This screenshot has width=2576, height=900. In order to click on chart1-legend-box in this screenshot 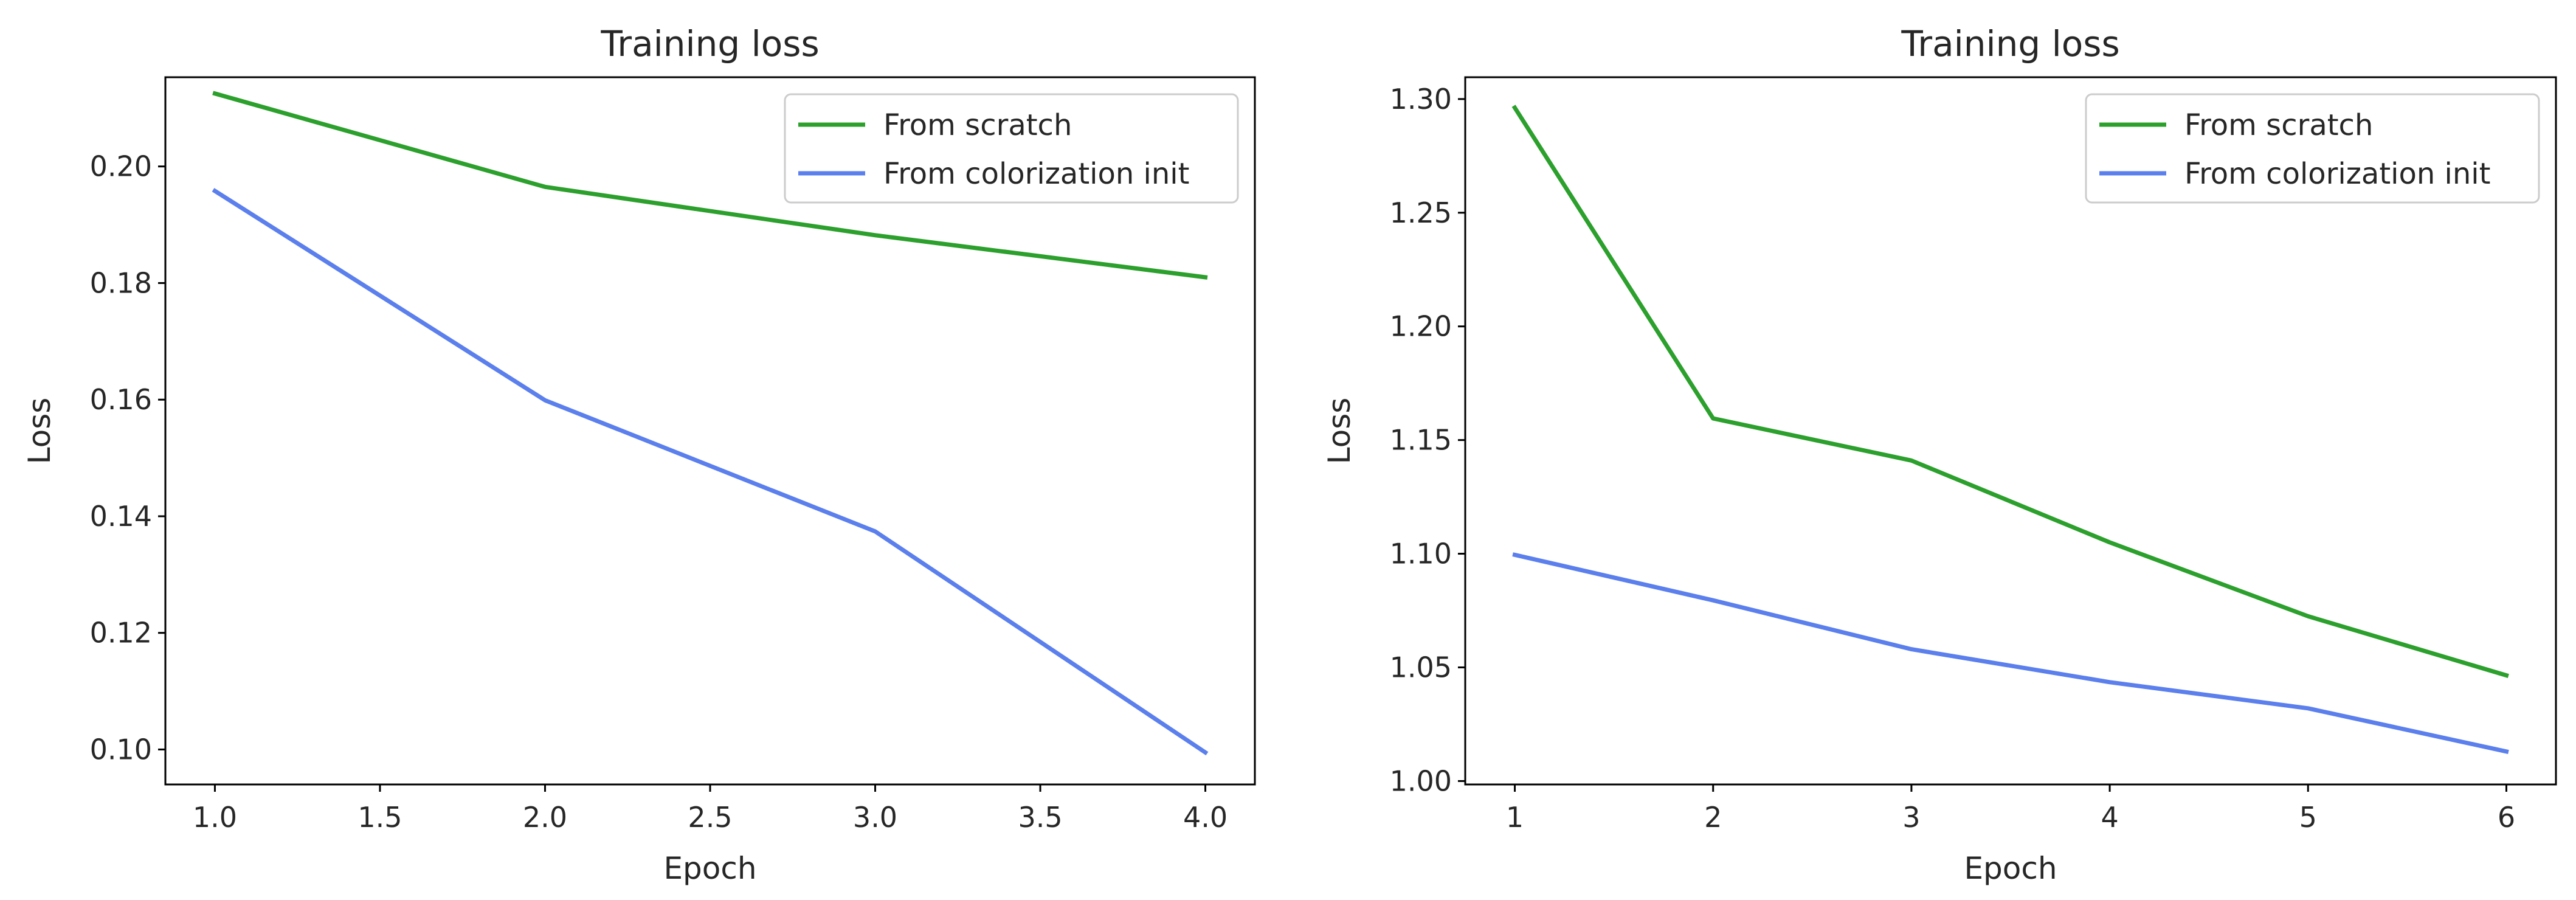, I will do `click(1011, 148)`.